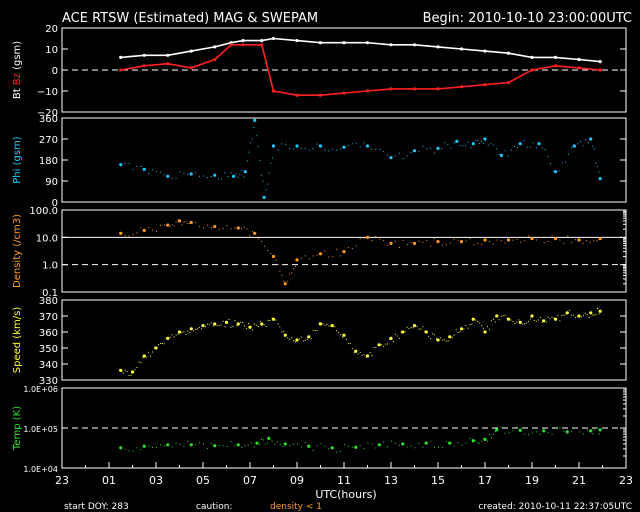  Describe the element at coordinates (600, 62) in the screenshot. I see `data-point-bt` at that location.